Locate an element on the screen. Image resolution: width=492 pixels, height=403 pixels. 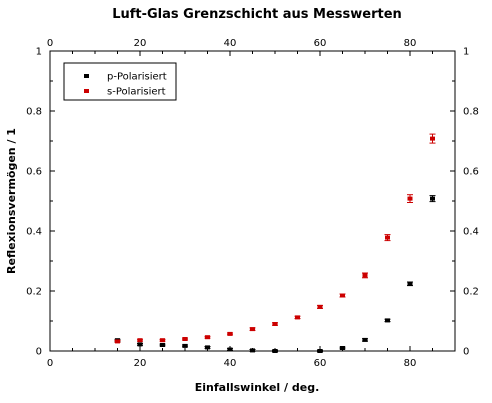
y-tick-label-right: 0.2 is located at coordinates (471, 292).